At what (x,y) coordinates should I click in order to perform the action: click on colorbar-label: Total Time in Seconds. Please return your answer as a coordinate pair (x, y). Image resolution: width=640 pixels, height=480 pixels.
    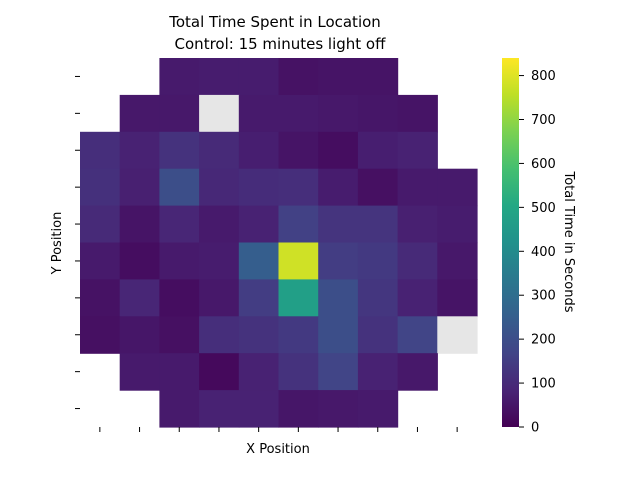
    Looking at the image, I should click on (568, 241).